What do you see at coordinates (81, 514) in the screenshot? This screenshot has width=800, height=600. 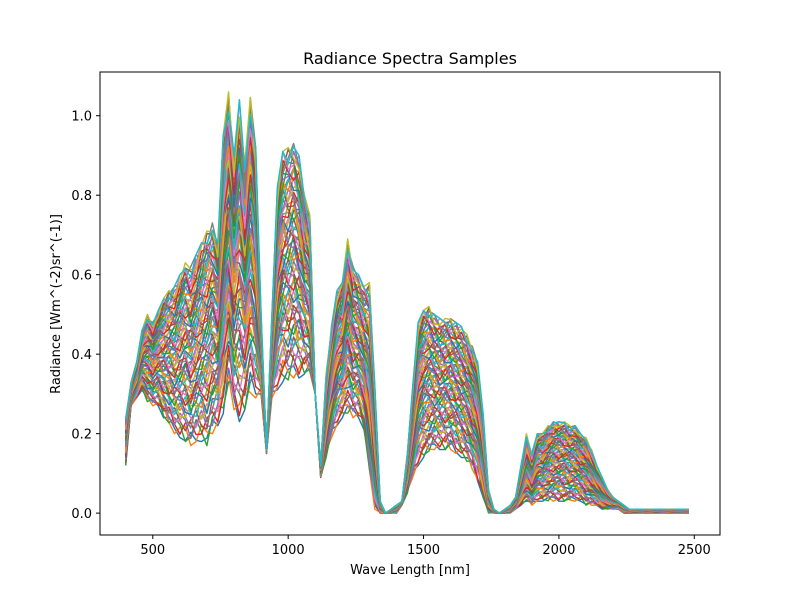 I see `y-tick-label: 0.0` at bounding box center [81, 514].